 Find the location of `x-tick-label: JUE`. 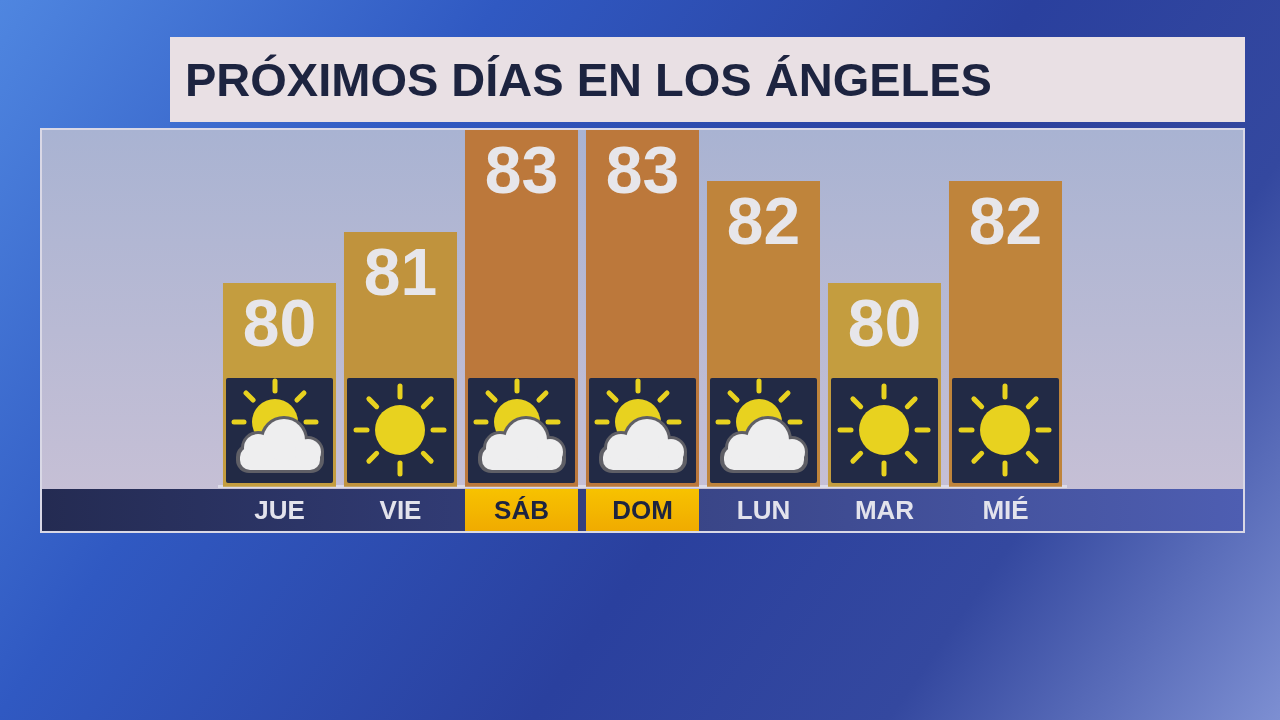

x-tick-label: JUE is located at coordinates (279, 509).